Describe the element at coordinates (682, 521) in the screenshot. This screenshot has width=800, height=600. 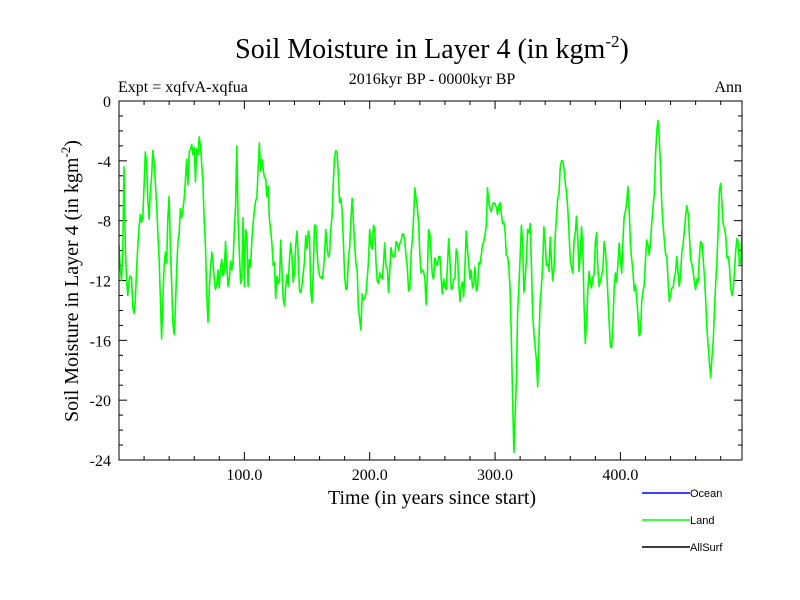
I see `legend: Ocean Land AllSurf` at that location.